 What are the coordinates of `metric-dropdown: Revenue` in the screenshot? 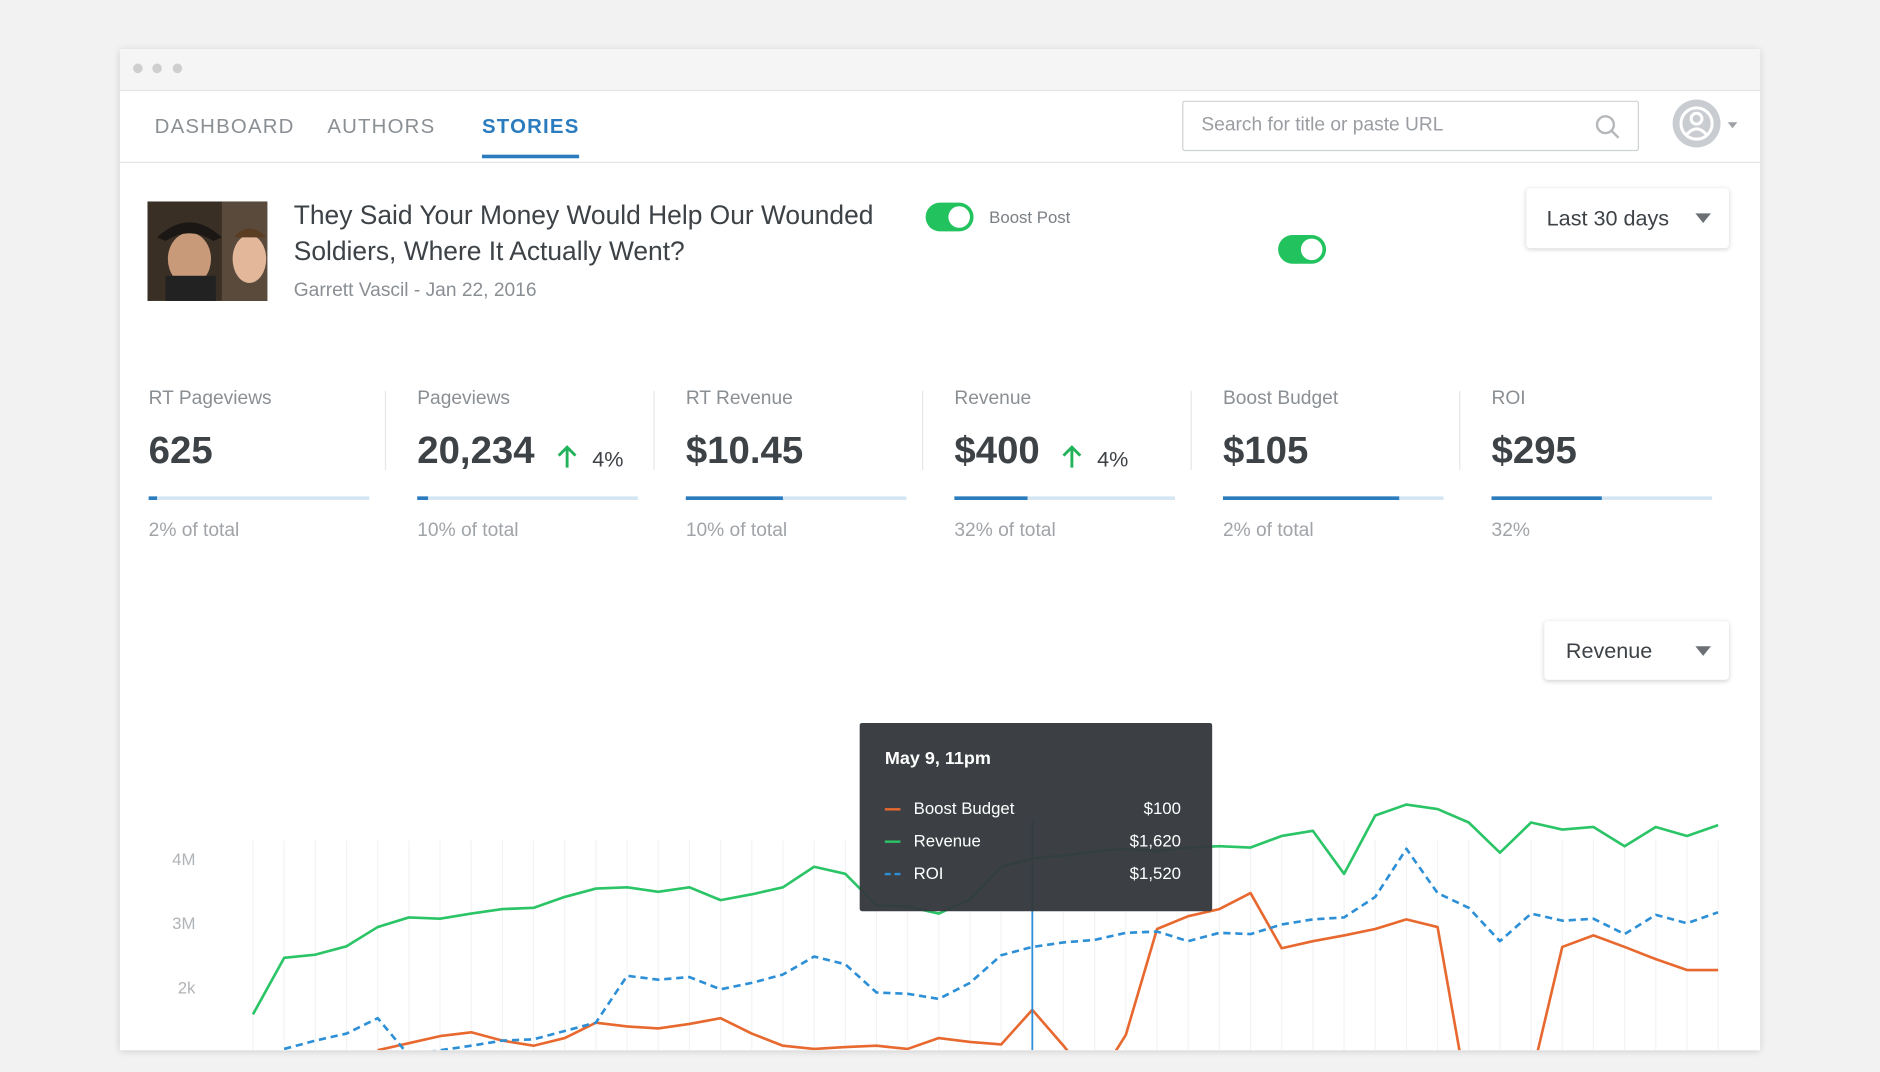 It's located at (1636, 650).